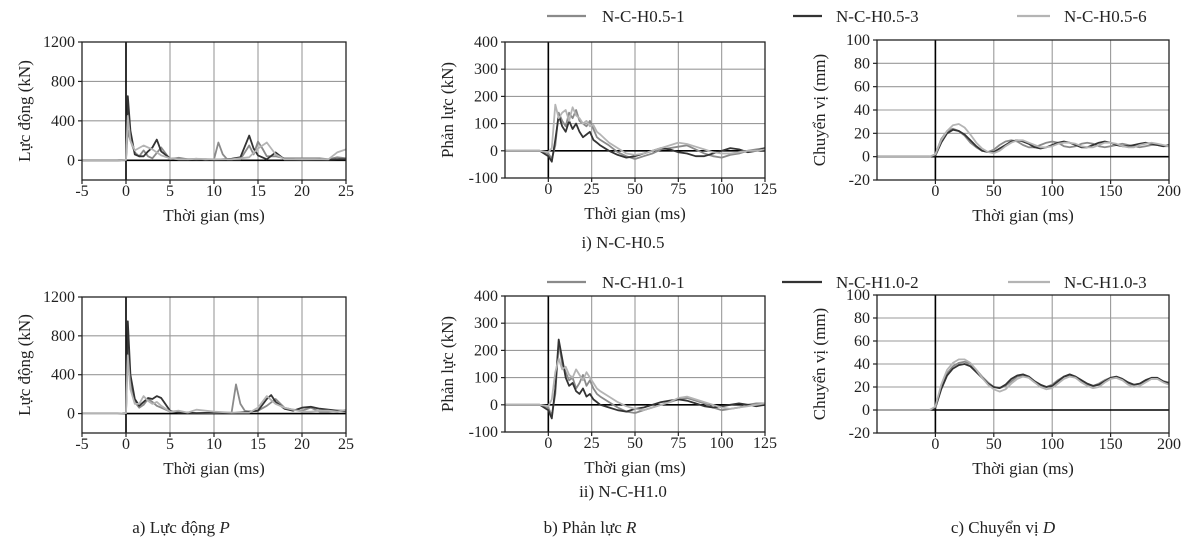  I want to click on caption-b-symbol: R, so click(631, 527).